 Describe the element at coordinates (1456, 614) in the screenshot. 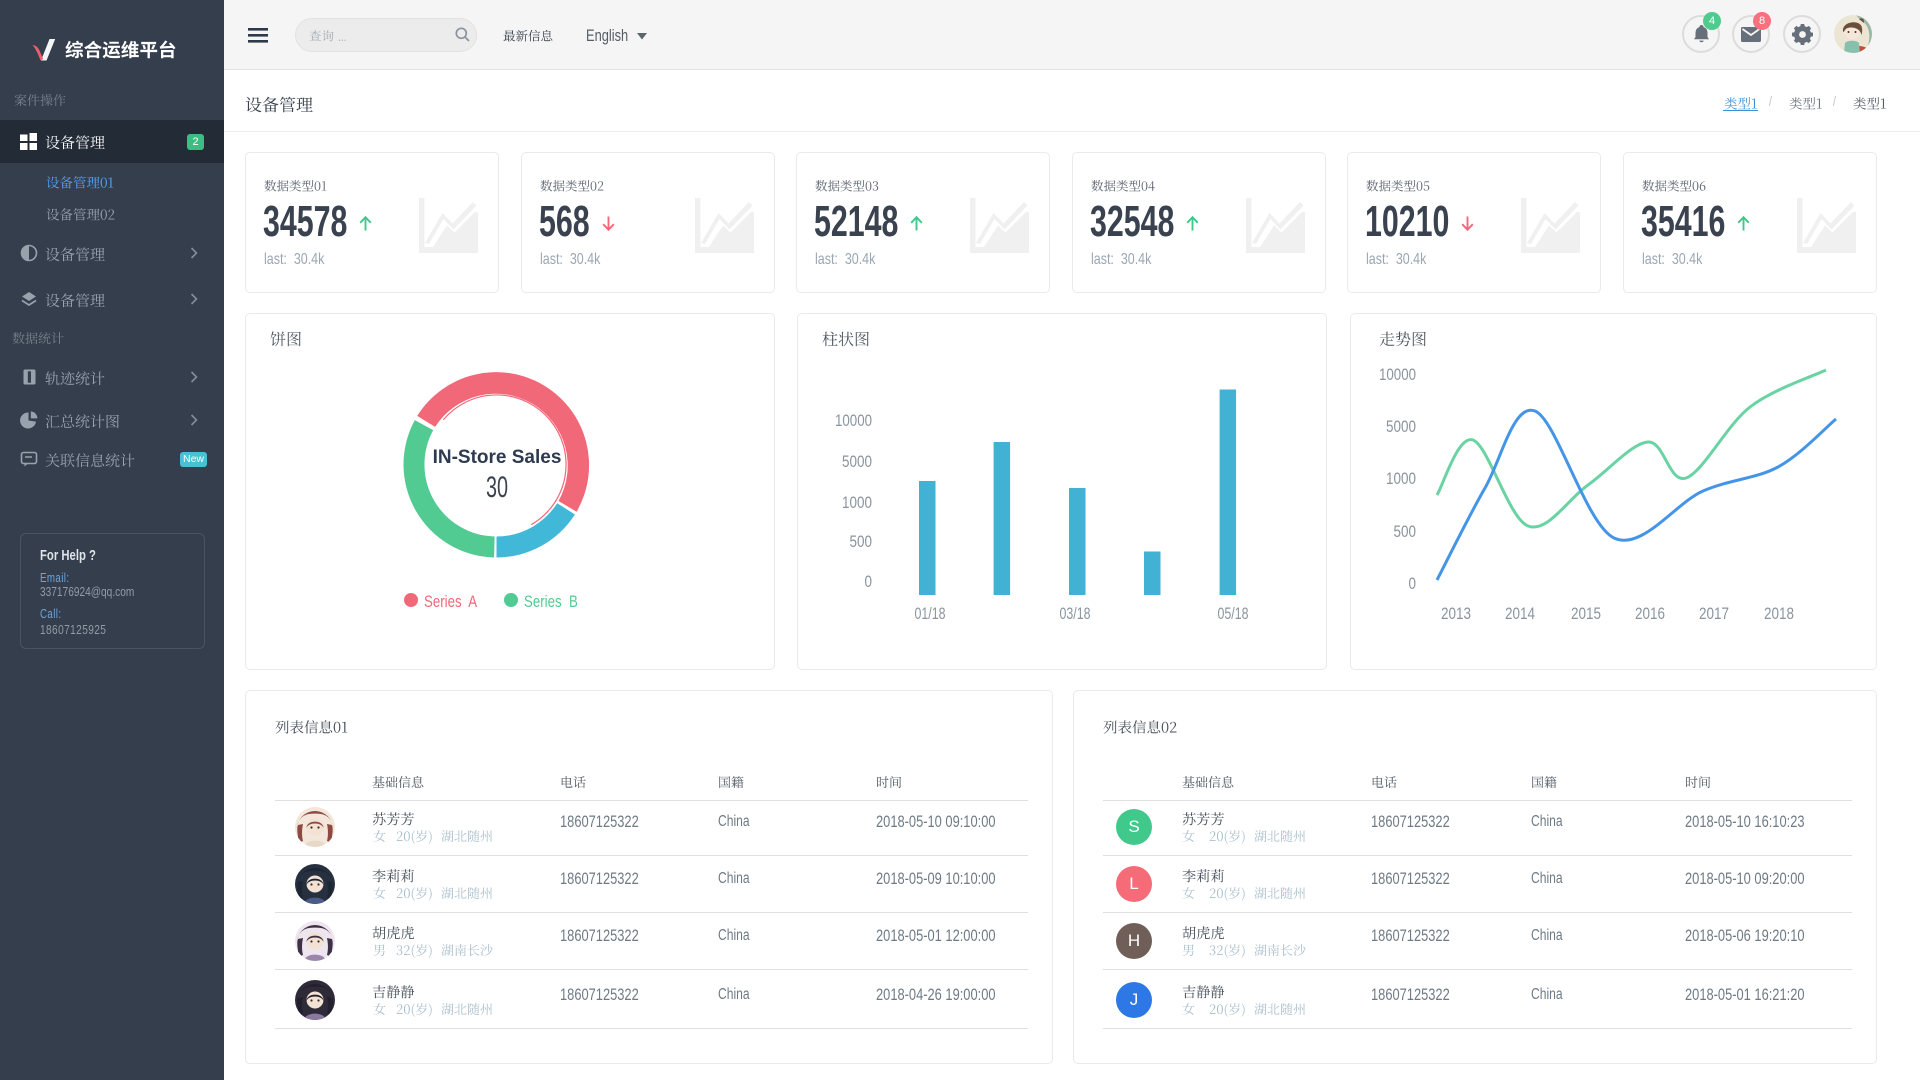

I see `svg-text: 2013` at that location.